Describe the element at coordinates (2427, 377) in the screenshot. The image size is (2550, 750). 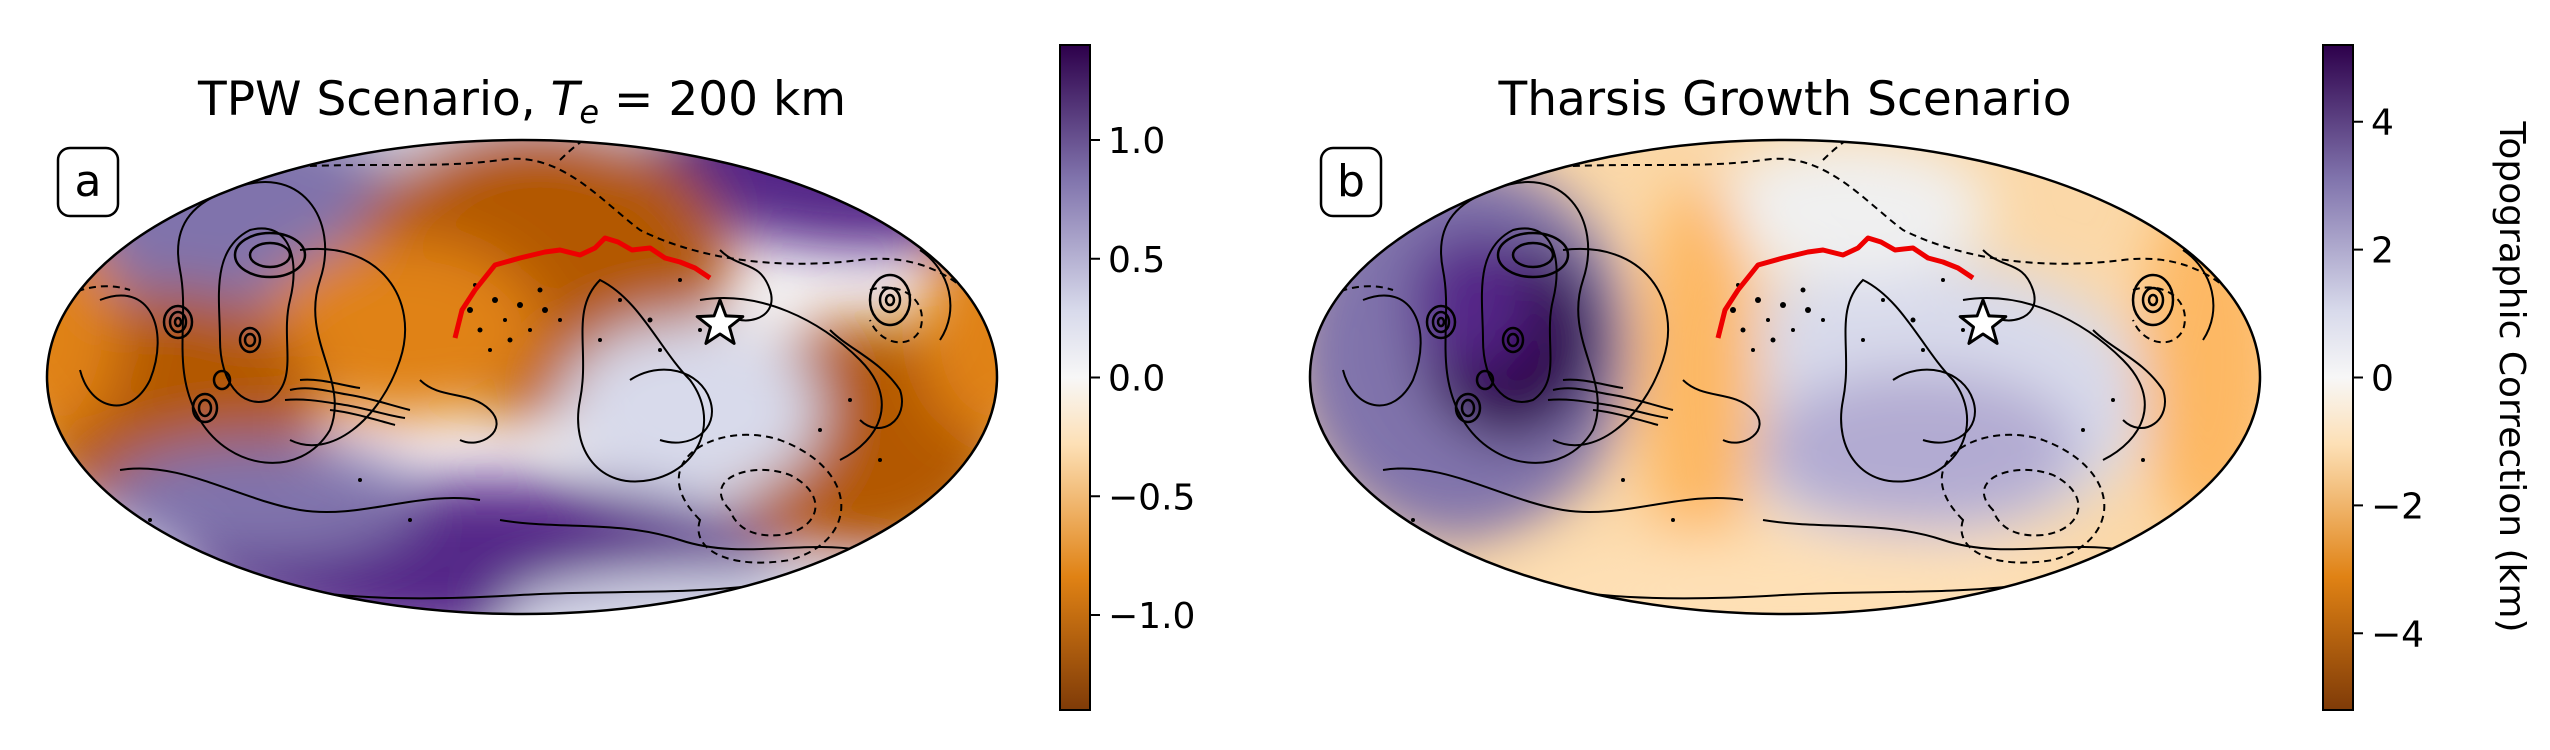
I see `panel-b-colorbar: −4 −2 0 2 4 Topographic Correction (km)` at that location.